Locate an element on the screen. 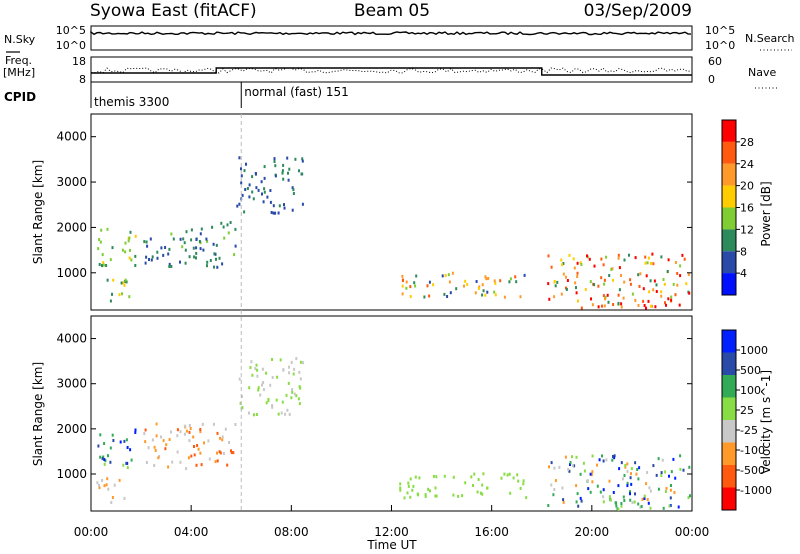  colorbar-tick-label: -25 is located at coordinates (749, 430).